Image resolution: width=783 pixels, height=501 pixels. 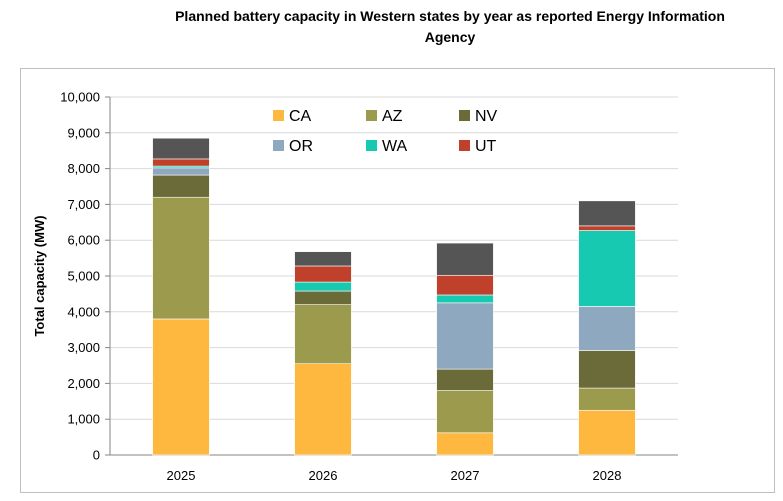 What do you see at coordinates (464, 115) in the screenshot?
I see `legend-swatch-nv` at bounding box center [464, 115].